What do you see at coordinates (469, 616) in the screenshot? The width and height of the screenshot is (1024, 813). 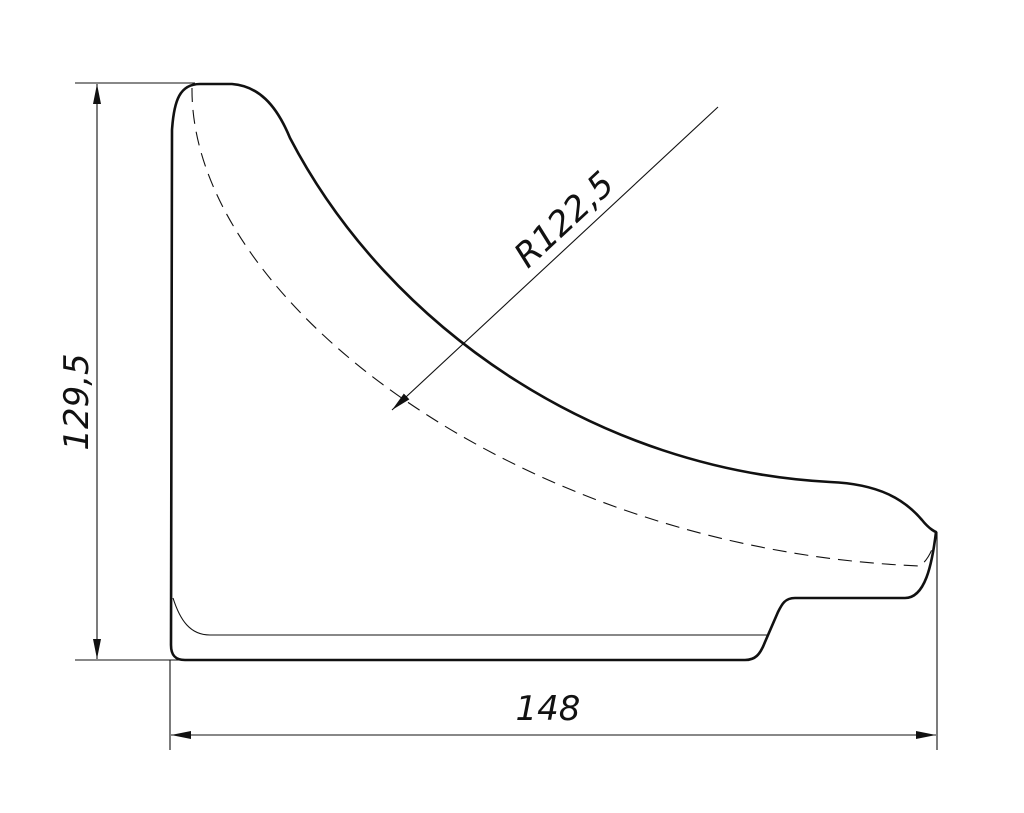 I see `inner-line` at bounding box center [469, 616].